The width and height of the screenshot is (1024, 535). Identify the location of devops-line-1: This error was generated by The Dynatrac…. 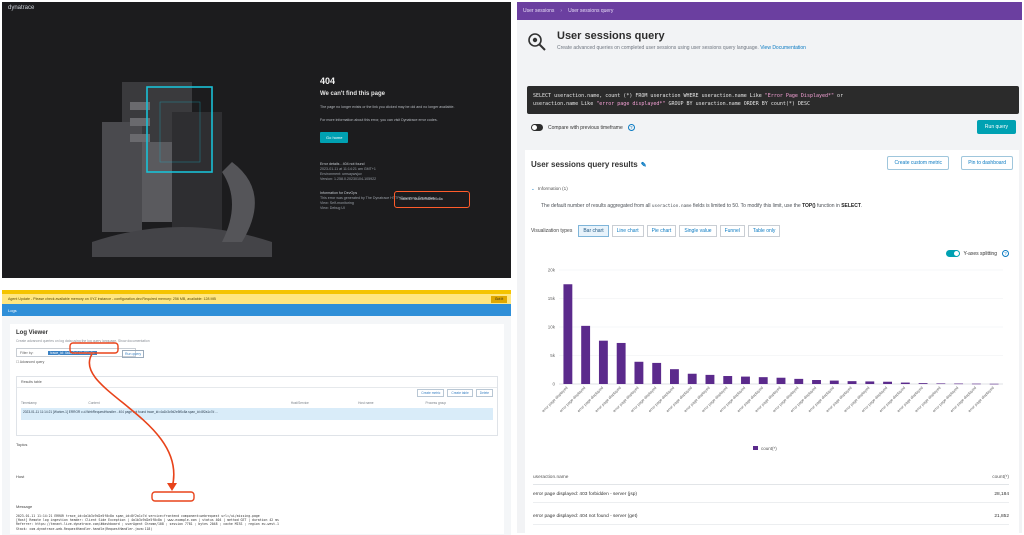
(377, 197).